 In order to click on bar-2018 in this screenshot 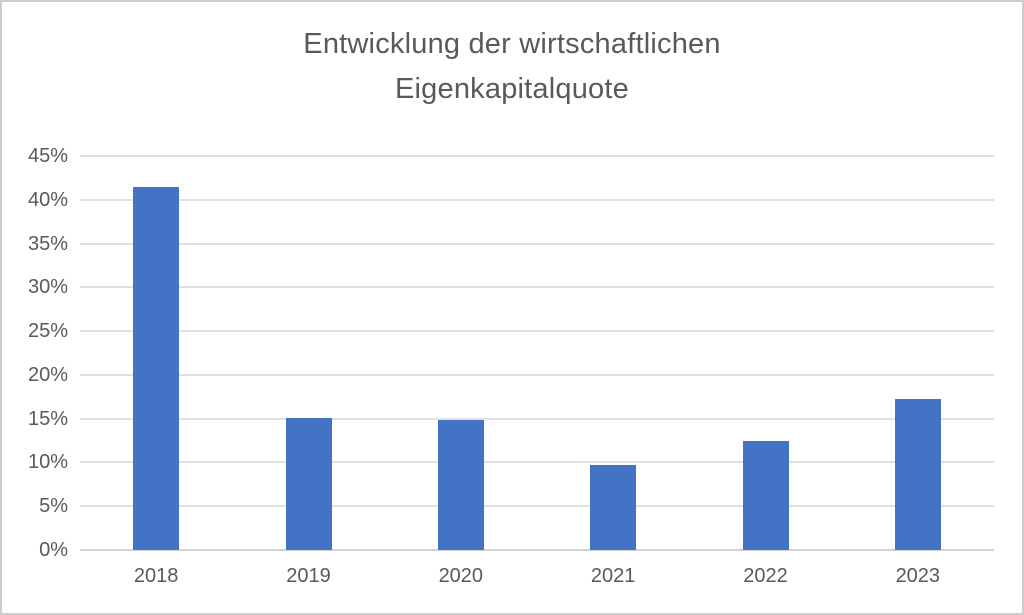, I will do `click(156, 368)`.